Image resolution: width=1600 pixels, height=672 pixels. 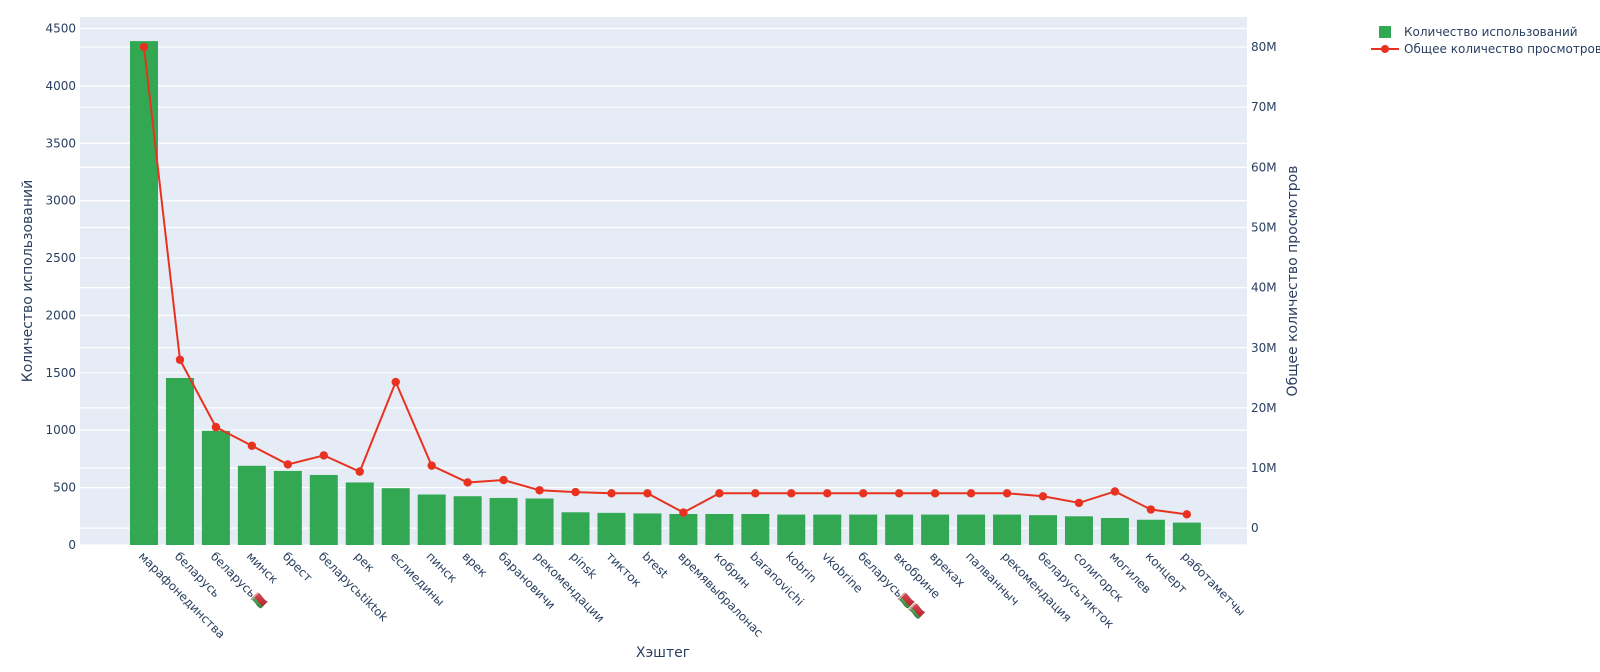 I want to click on y2-tick-label: 20M, so click(x=1264, y=408).